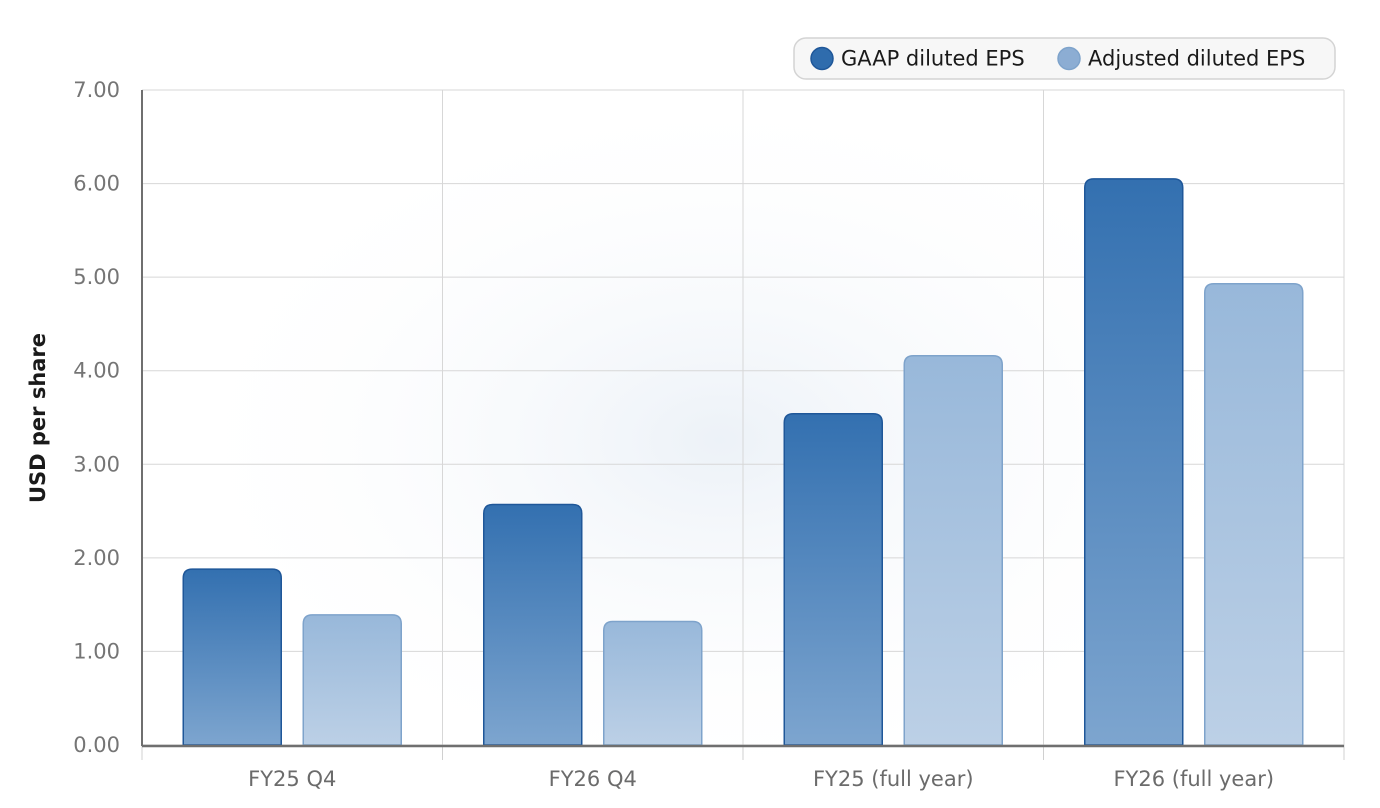 This screenshot has width=1380, height=808. I want to click on x-category-label: FY26 Q4, so click(593, 779).